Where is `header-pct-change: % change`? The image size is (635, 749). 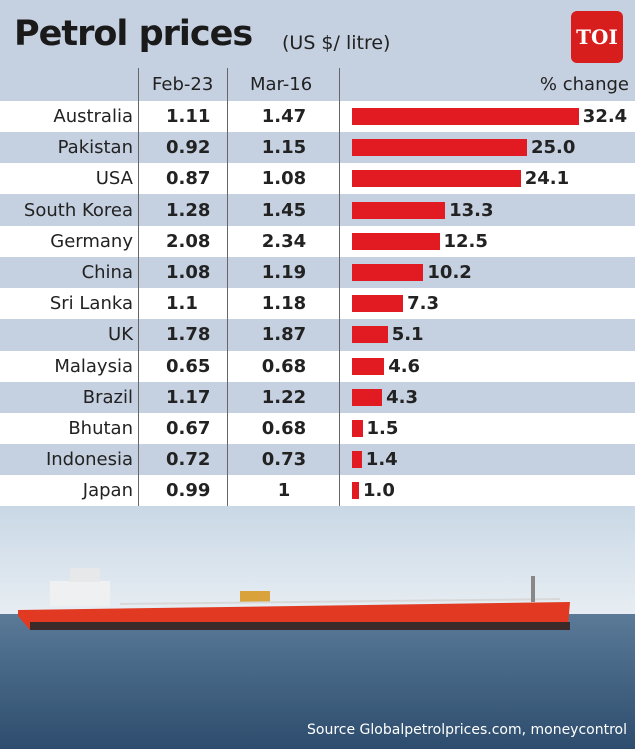
header-pct-change: % change is located at coordinates (584, 84).